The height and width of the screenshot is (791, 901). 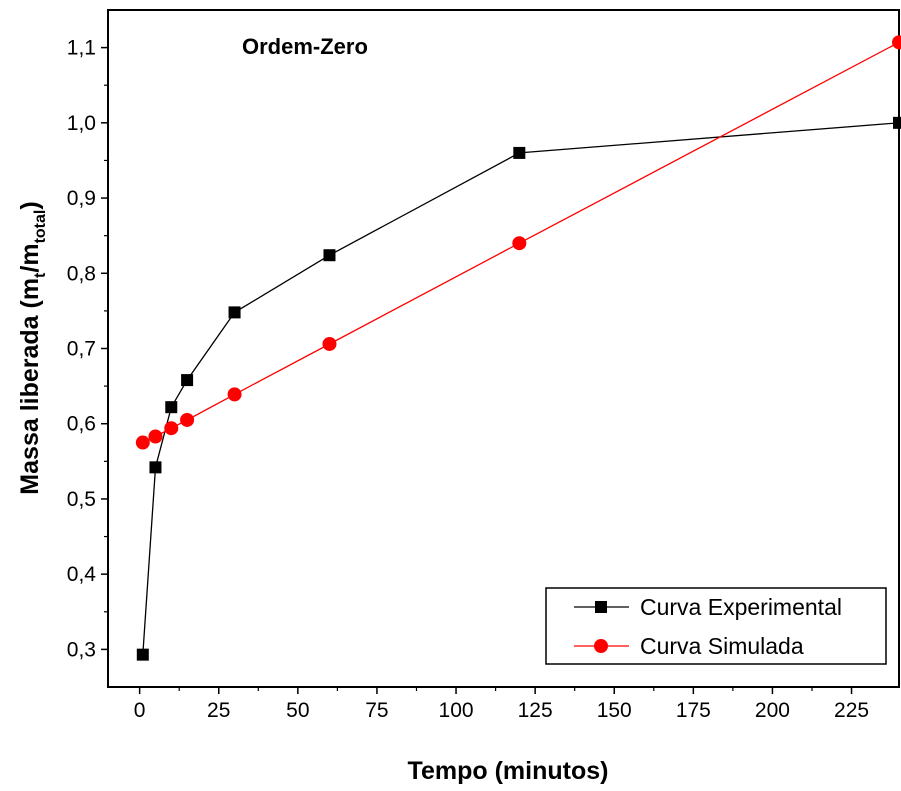 I want to click on y-axis-ticks: 0,3 0,4 0,5 0,6 0,7 0,8 0,9 1,0 1,1, so click(x=87, y=349).